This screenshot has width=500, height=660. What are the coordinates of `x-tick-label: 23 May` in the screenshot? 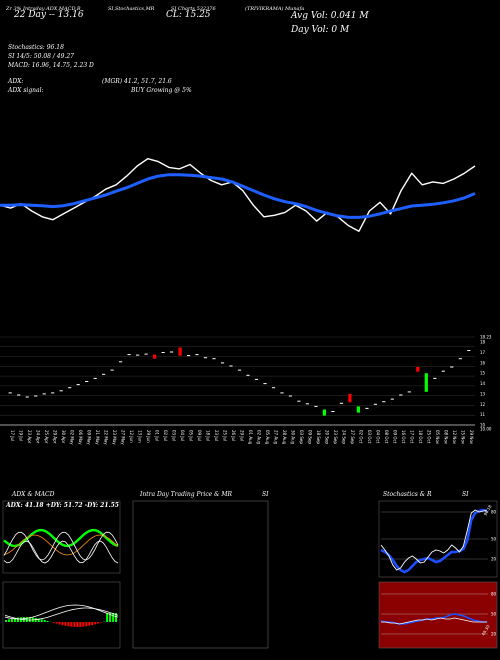 It's located at (114, 437).